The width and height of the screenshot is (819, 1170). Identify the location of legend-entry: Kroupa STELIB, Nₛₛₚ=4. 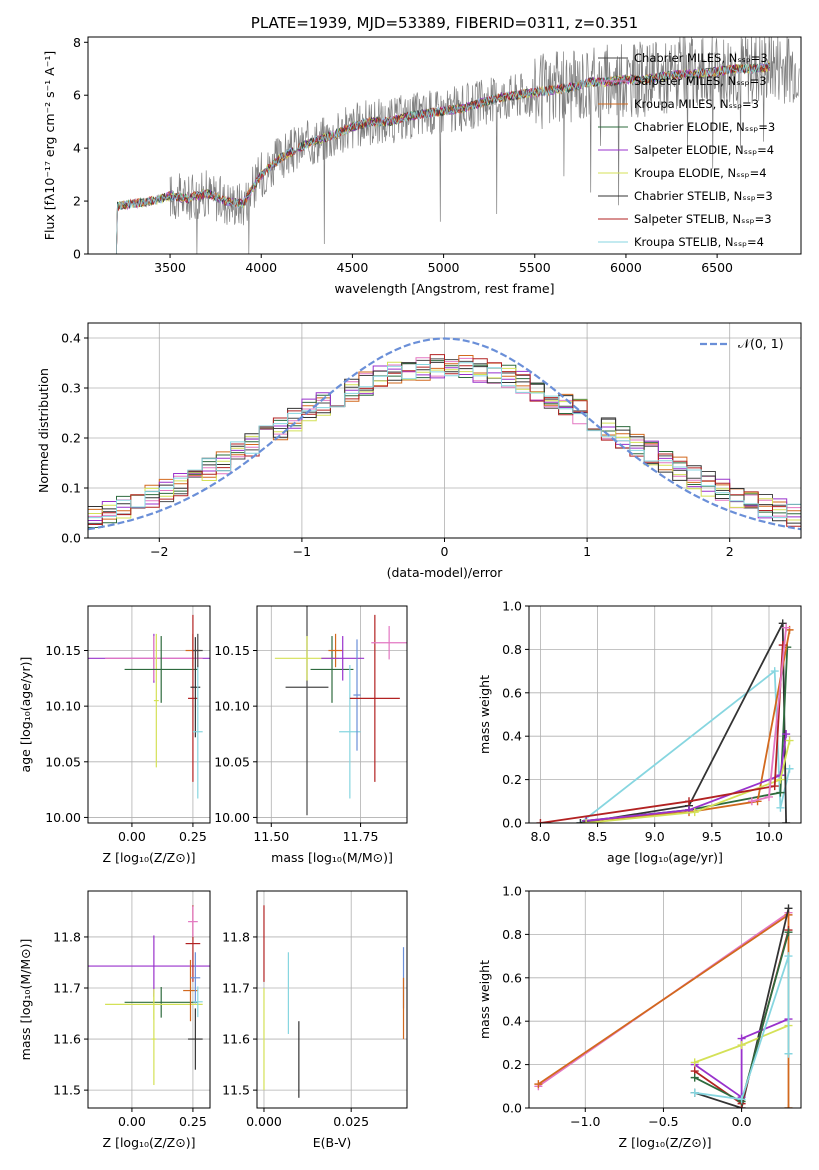
(699, 242).